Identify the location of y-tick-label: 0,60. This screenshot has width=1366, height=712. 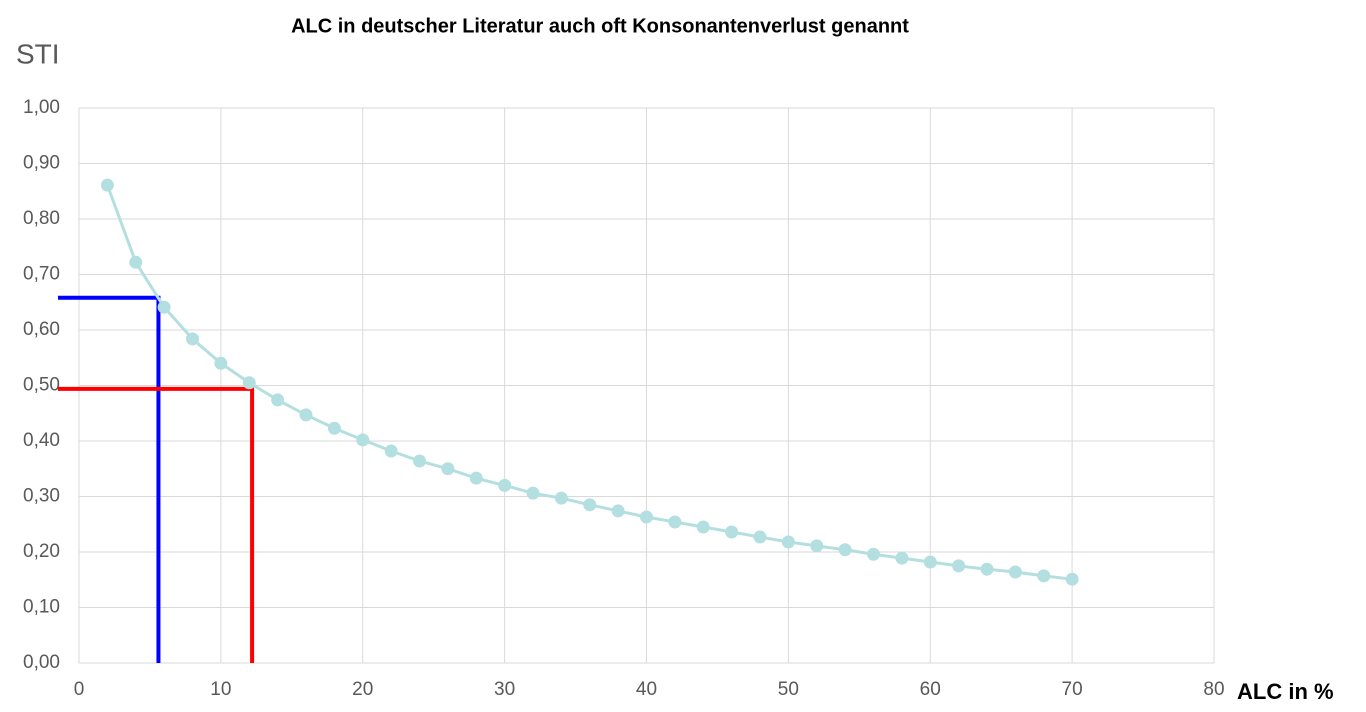
(41, 329).